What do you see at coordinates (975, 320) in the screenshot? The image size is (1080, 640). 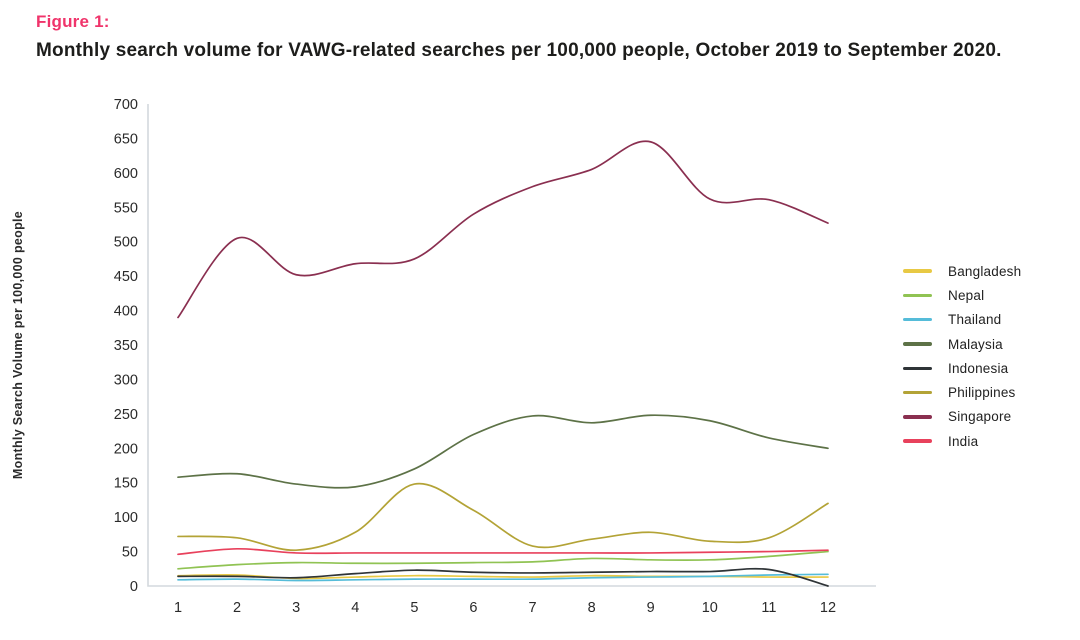 I see `legend-label: Thailand` at bounding box center [975, 320].